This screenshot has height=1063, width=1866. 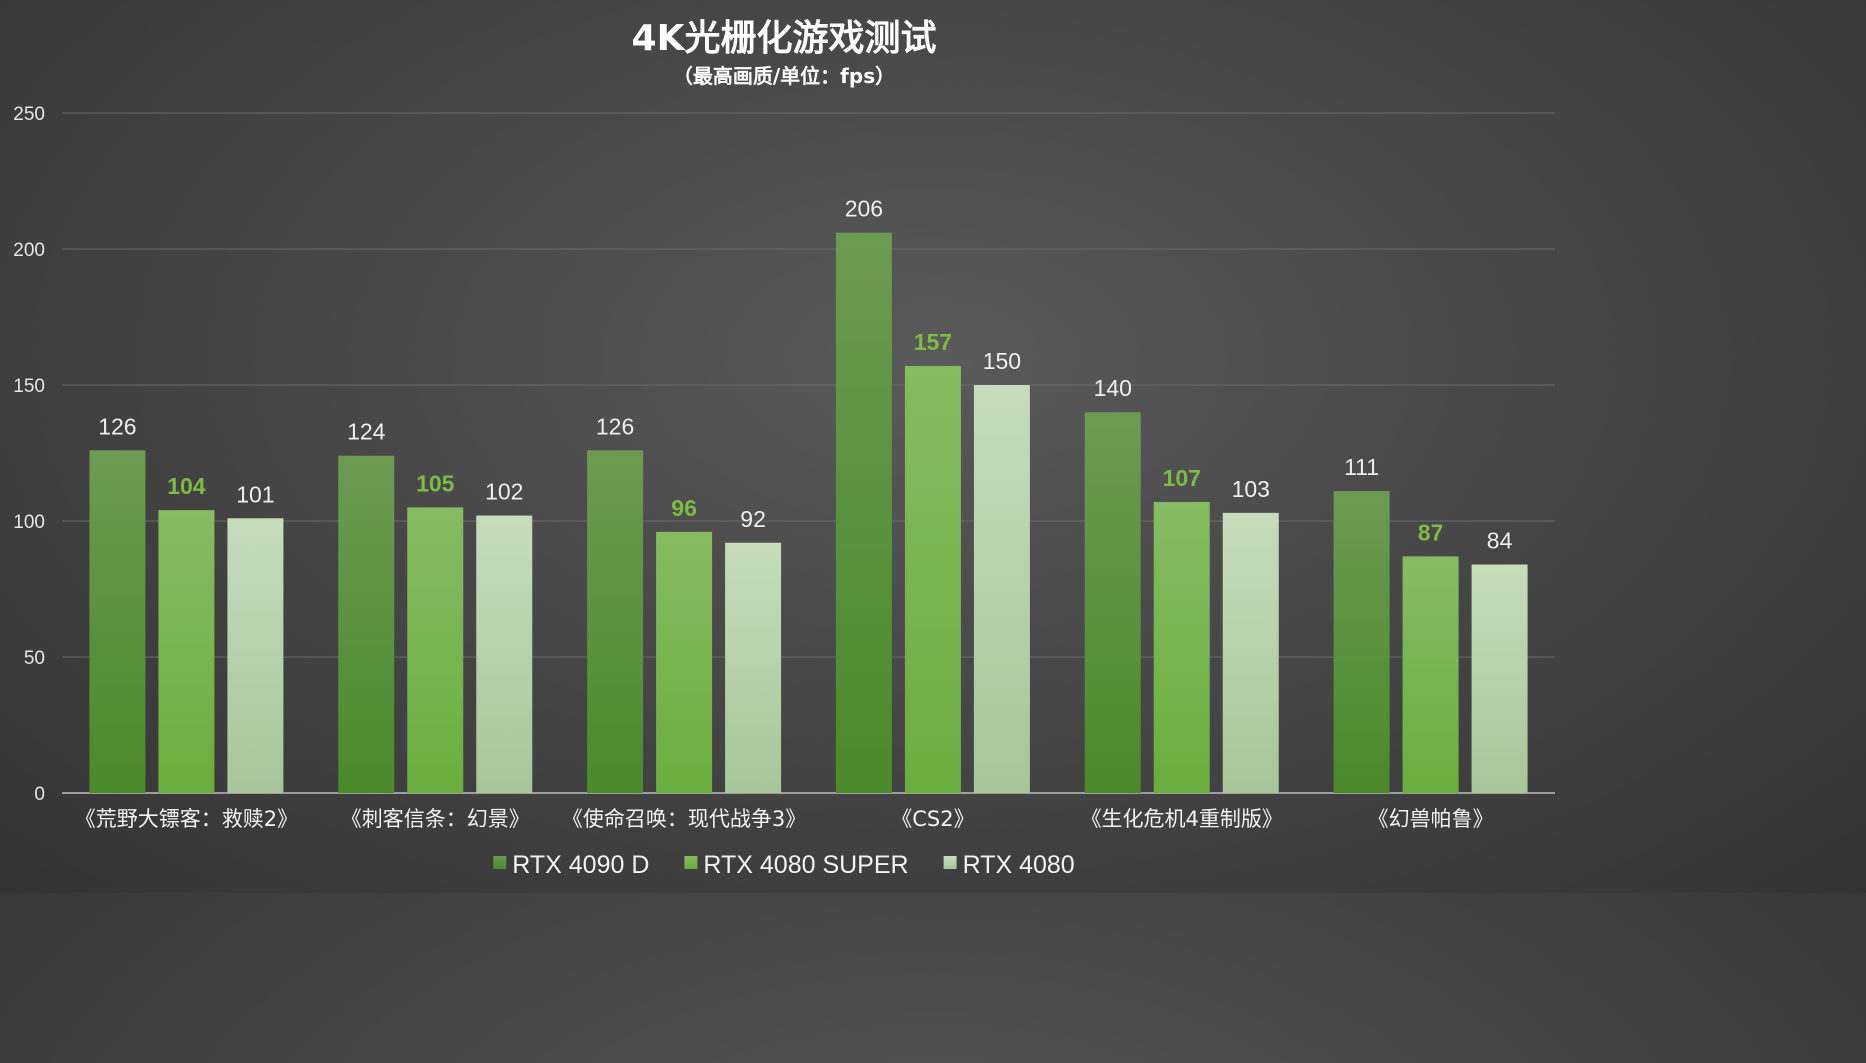 What do you see at coordinates (186, 486) in the screenshot?
I see `data-label: 104` at bounding box center [186, 486].